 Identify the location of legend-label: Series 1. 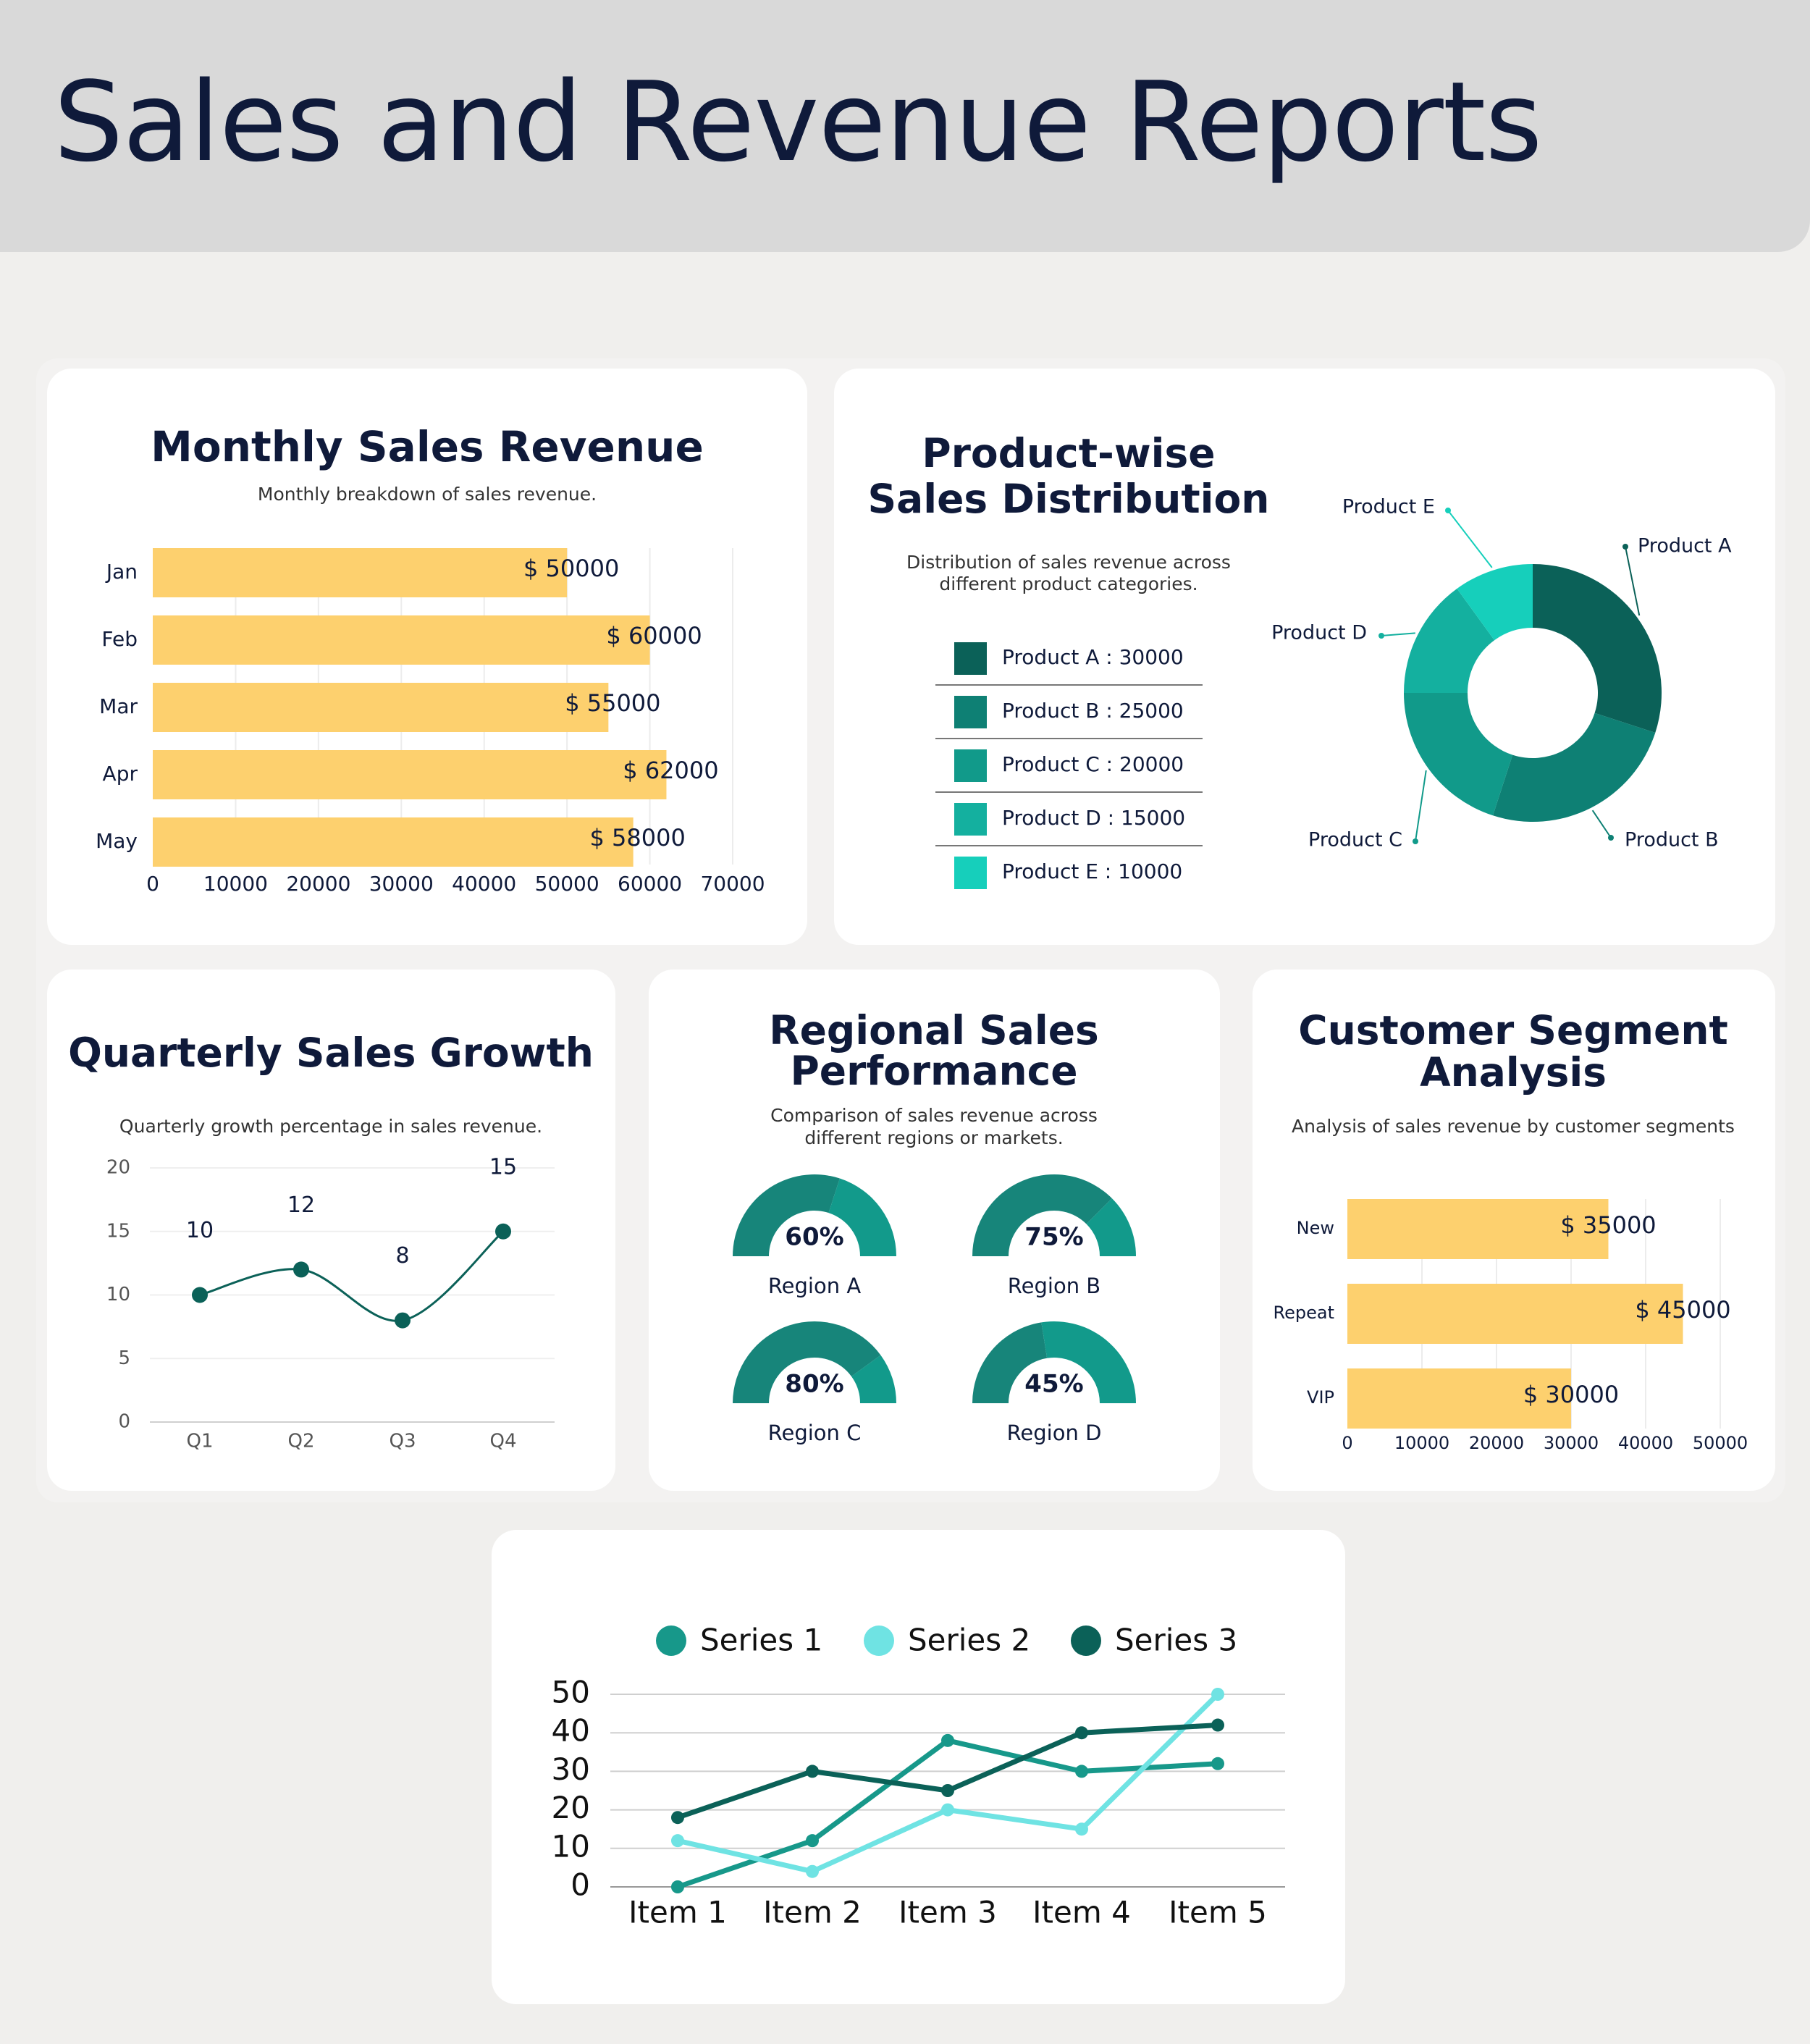
(761, 1640).